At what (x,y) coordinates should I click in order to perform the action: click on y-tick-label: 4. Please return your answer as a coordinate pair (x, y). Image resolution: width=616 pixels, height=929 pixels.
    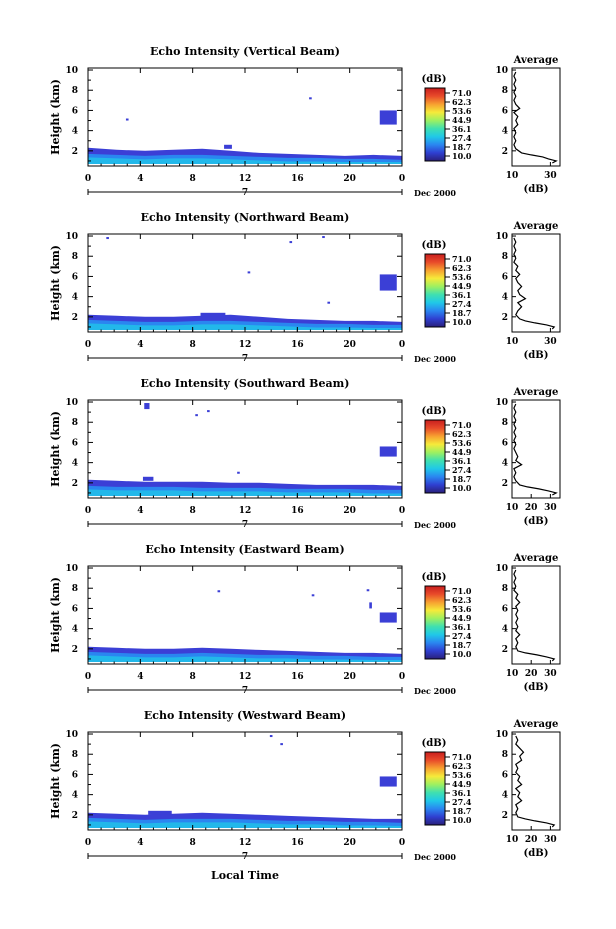
    Looking at the image, I should click on (75, 630).